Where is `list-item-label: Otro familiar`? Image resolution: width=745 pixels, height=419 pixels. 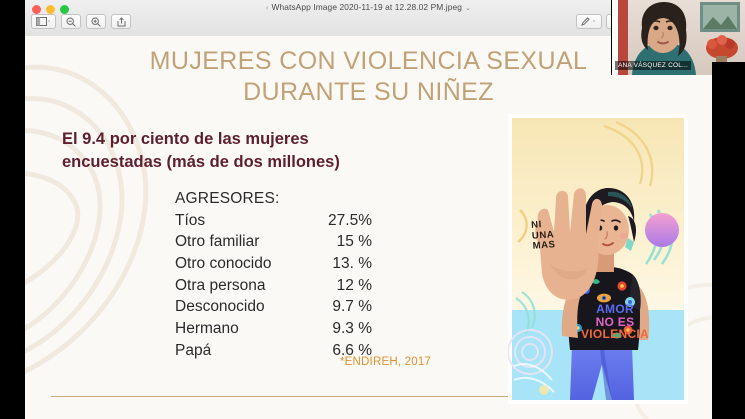
list-item-label: Otro familiar is located at coordinates (217, 242).